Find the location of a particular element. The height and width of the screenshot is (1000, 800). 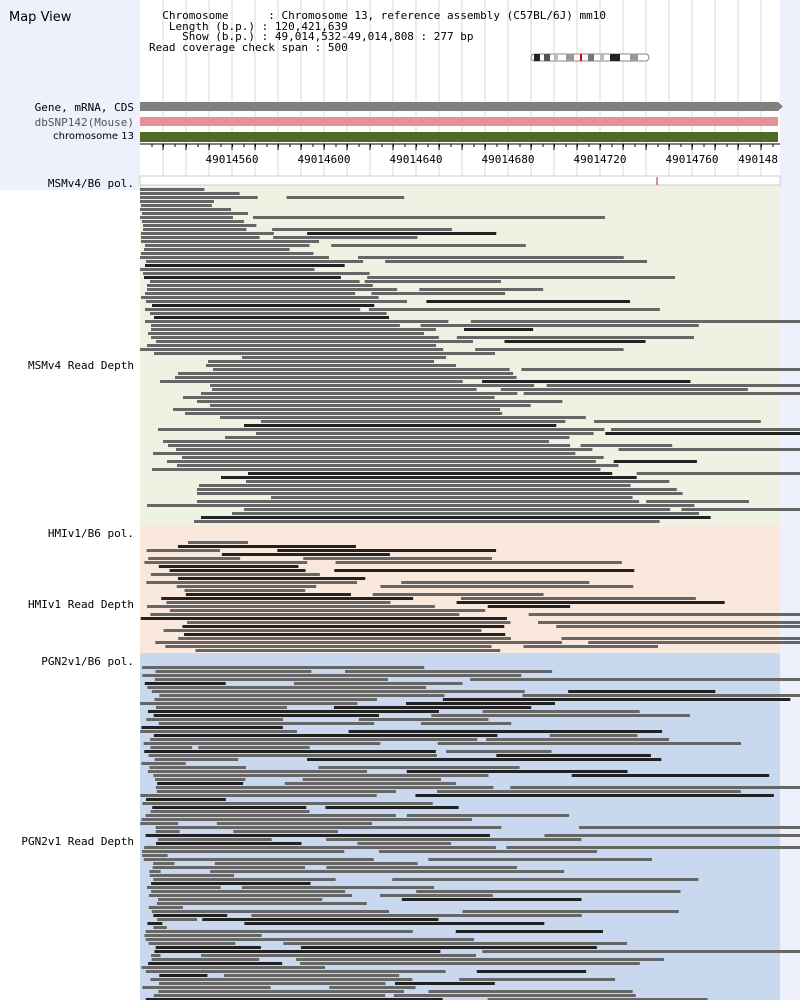

chromosome-track-bar is located at coordinates (459, 137).